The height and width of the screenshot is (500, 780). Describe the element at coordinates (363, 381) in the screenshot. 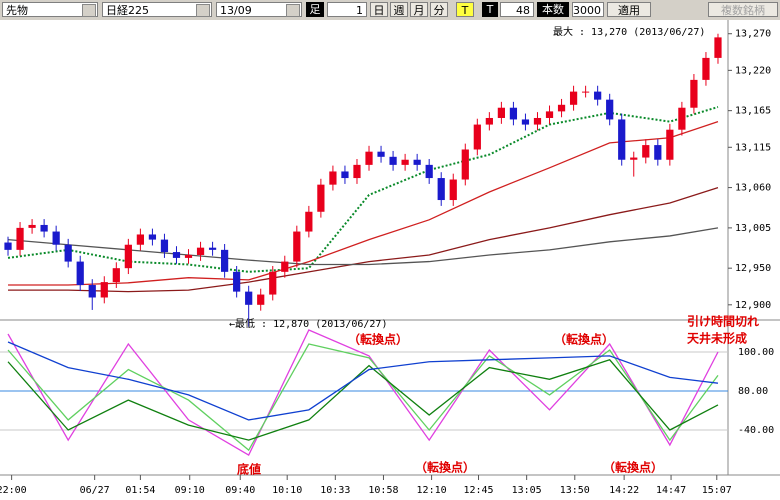

I see `line-series` at that location.